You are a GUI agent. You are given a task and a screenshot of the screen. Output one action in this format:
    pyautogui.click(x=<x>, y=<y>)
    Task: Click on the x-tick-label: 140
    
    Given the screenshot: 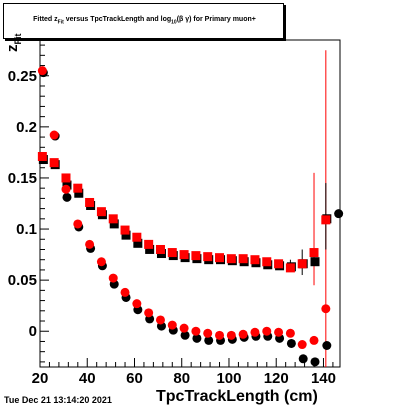 What is the action you would take?
    pyautogui.click(x=323, y=378)
    